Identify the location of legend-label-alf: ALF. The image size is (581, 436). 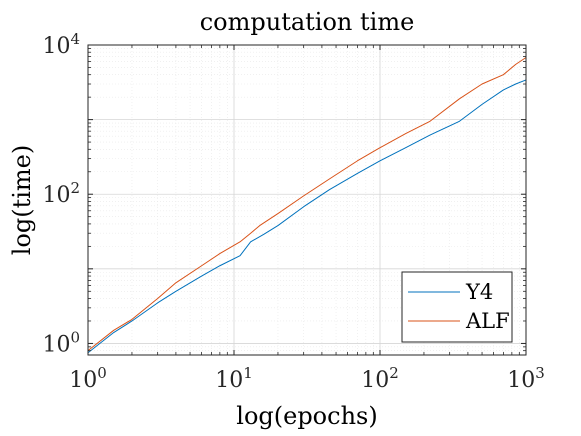
(487, 321).